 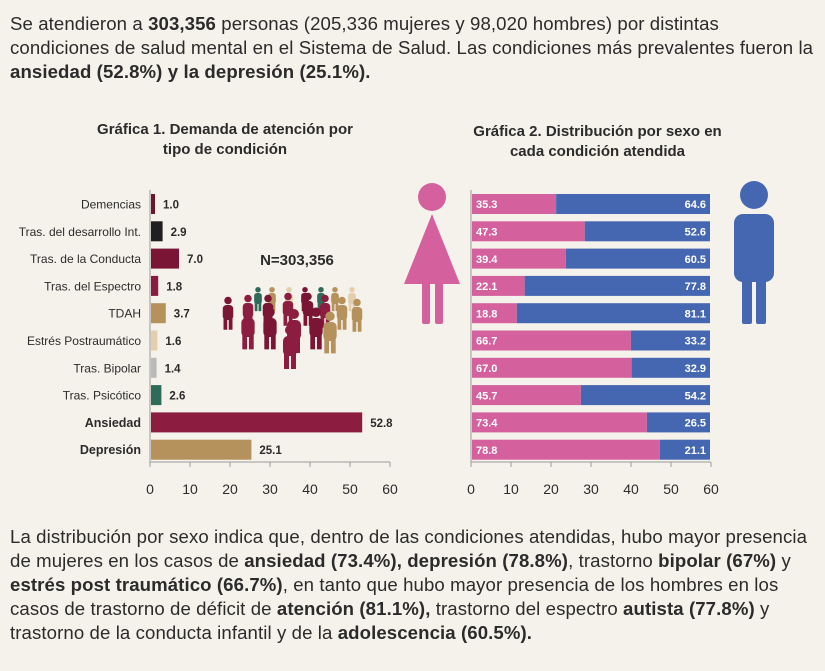 I want to click on chart2-women-label: 73.4, so click(x=487, y=424).